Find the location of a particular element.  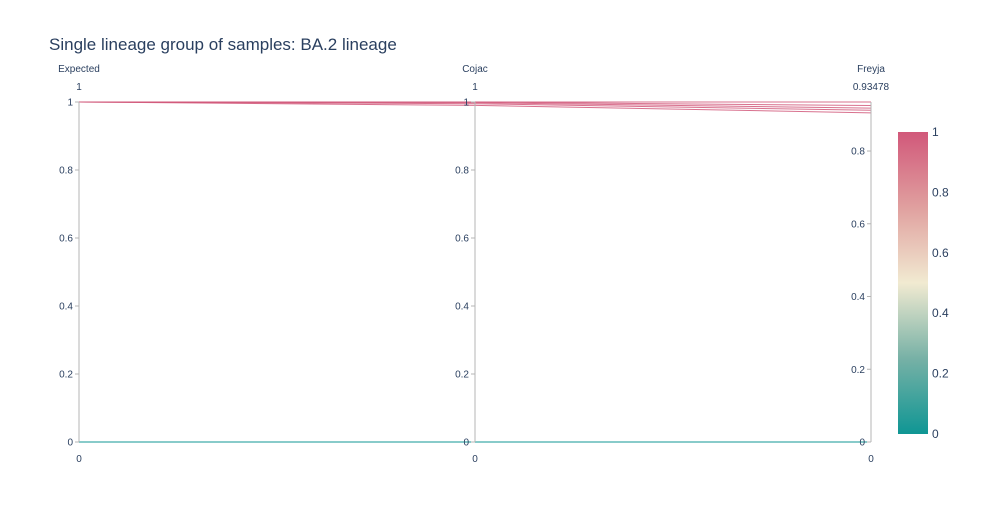

colorbar-tick-label: 0.4 is located at coordinates (940, 313).